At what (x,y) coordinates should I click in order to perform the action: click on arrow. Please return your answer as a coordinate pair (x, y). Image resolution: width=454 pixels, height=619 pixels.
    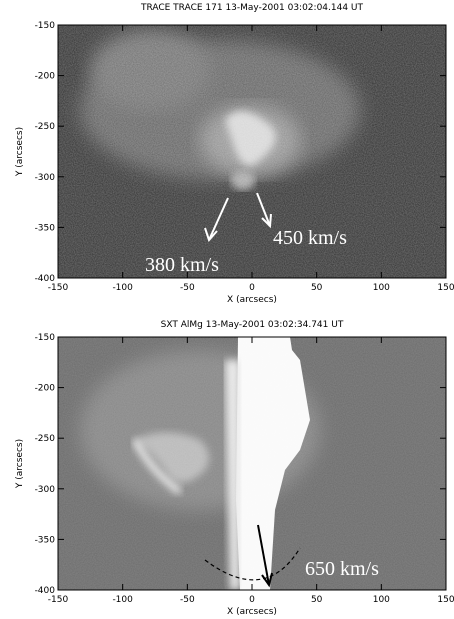
    Looking at the image, I should click on (265, 556).